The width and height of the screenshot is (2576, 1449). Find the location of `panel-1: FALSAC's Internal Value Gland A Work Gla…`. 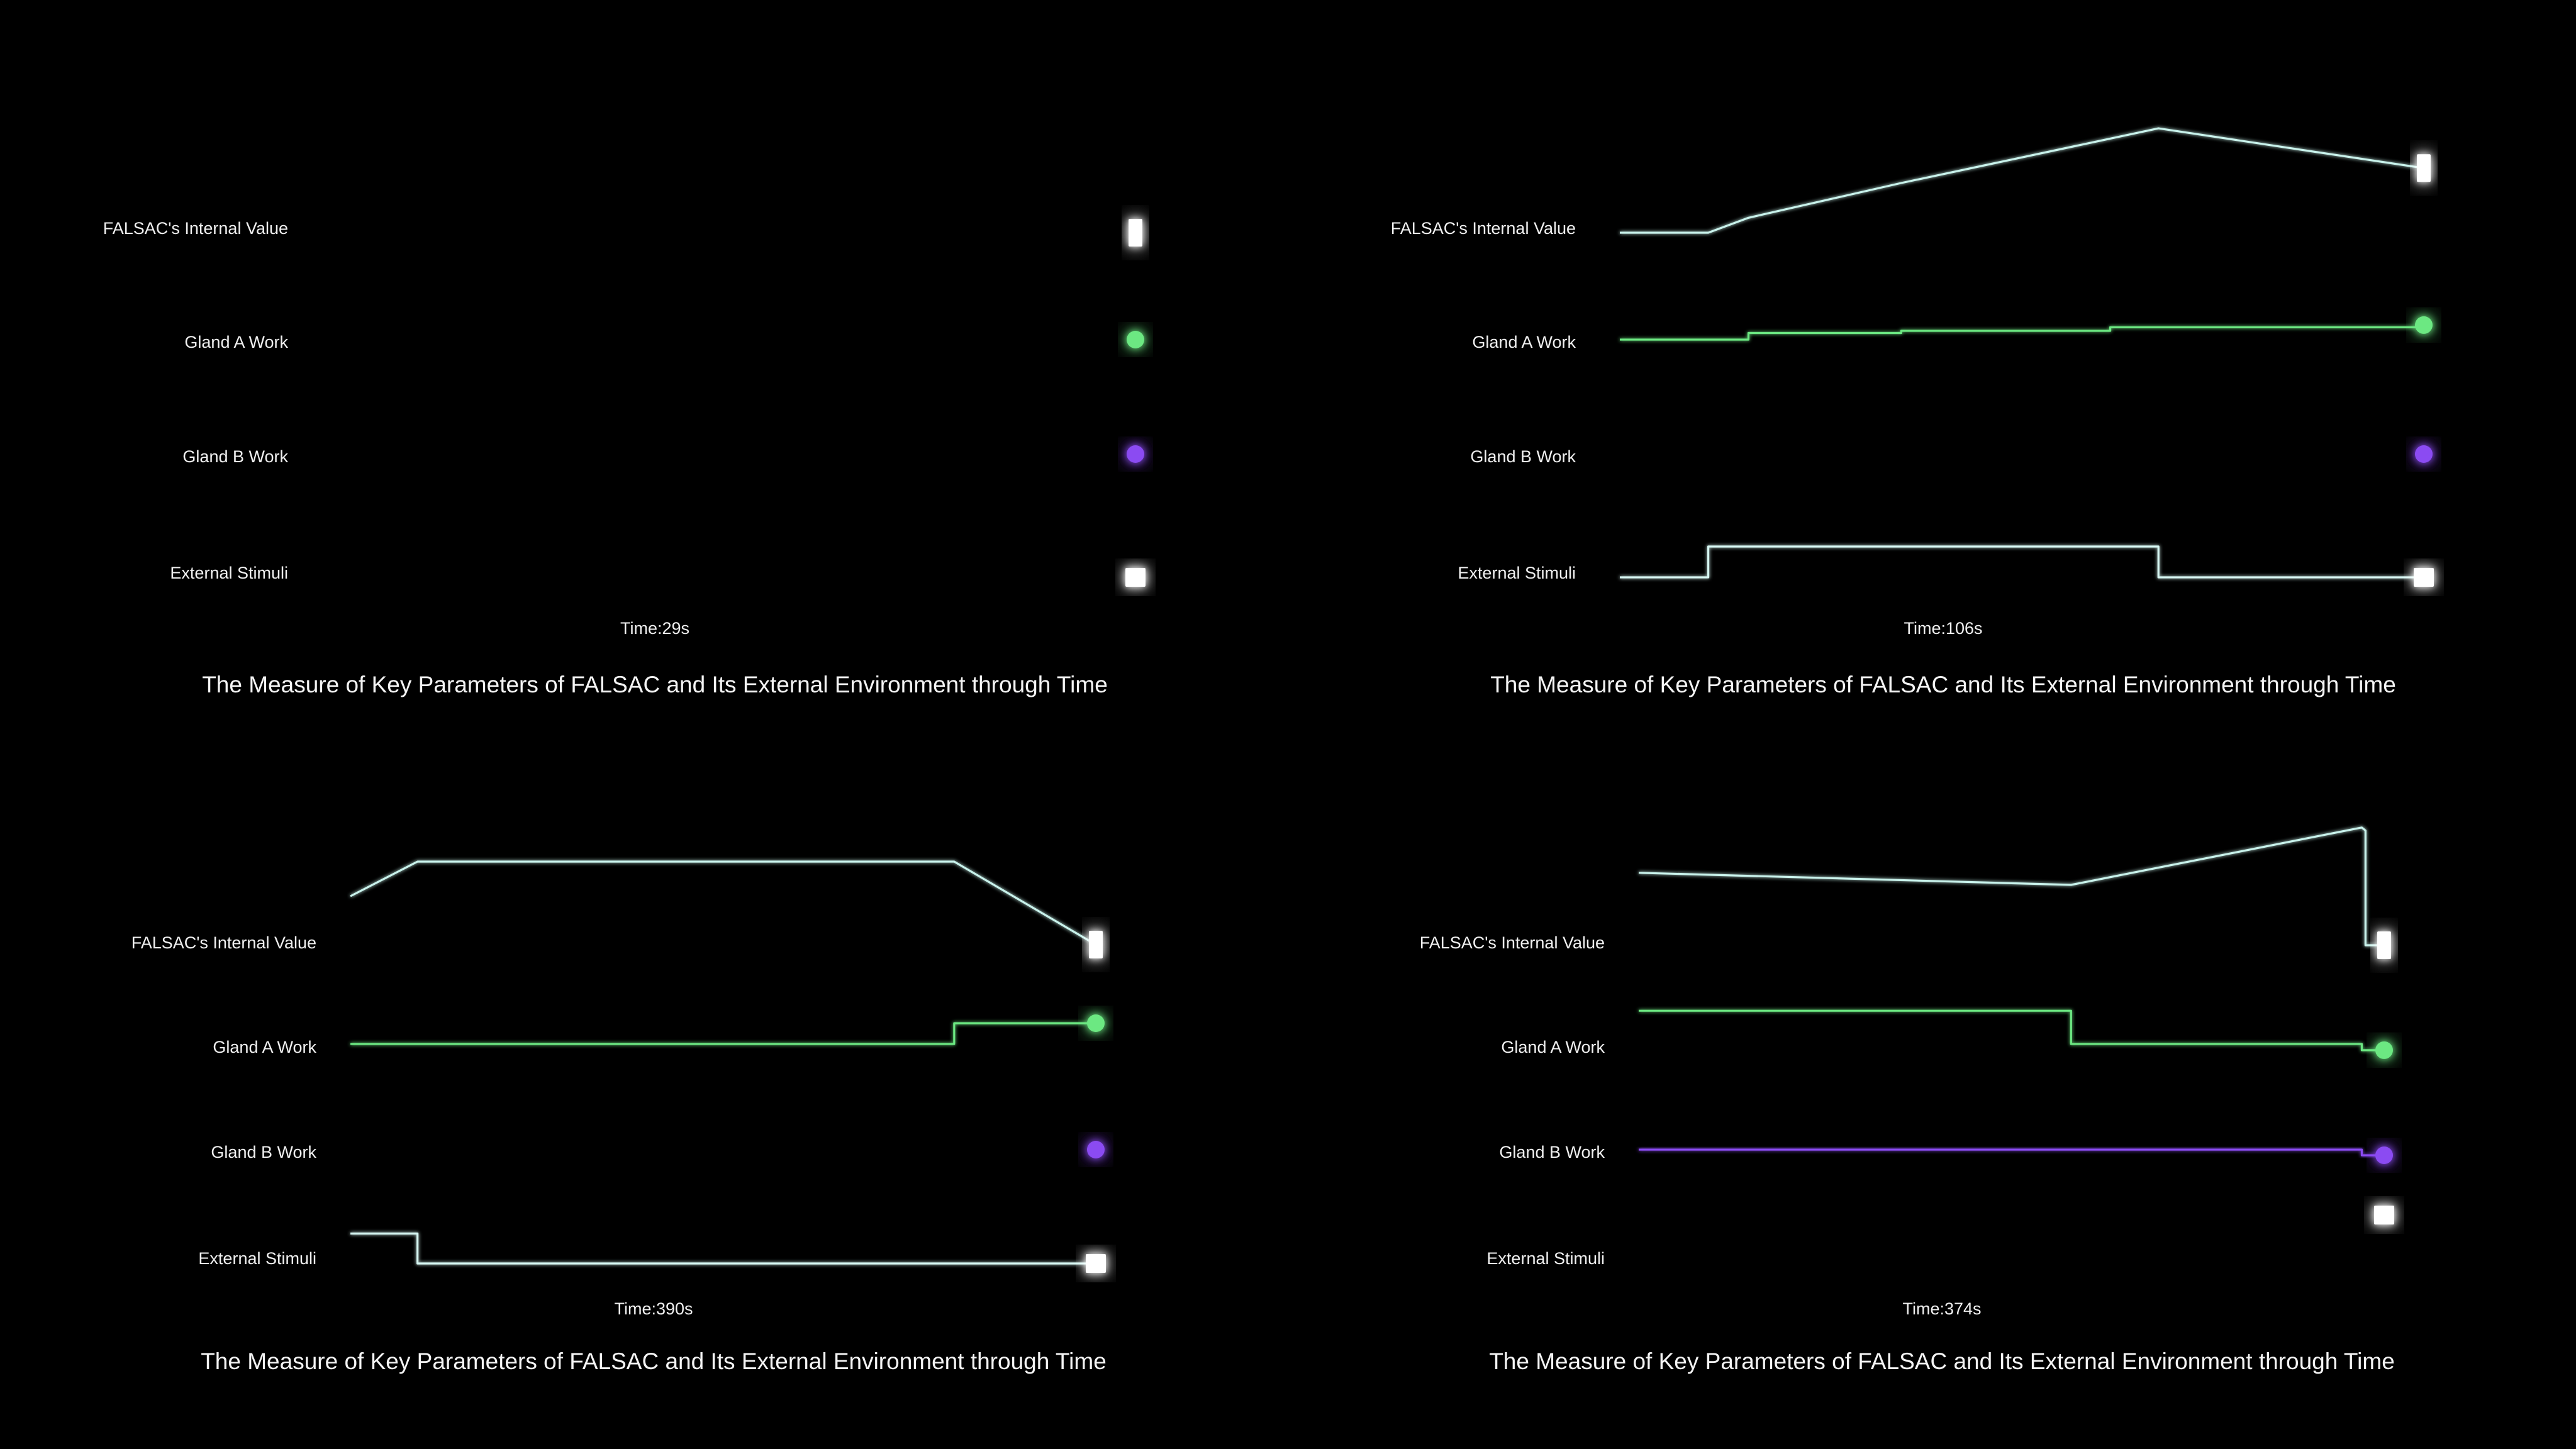

panel-1: FALSAC's Internal Value Gland A Work Gla… is located at coordinates (624, 458).